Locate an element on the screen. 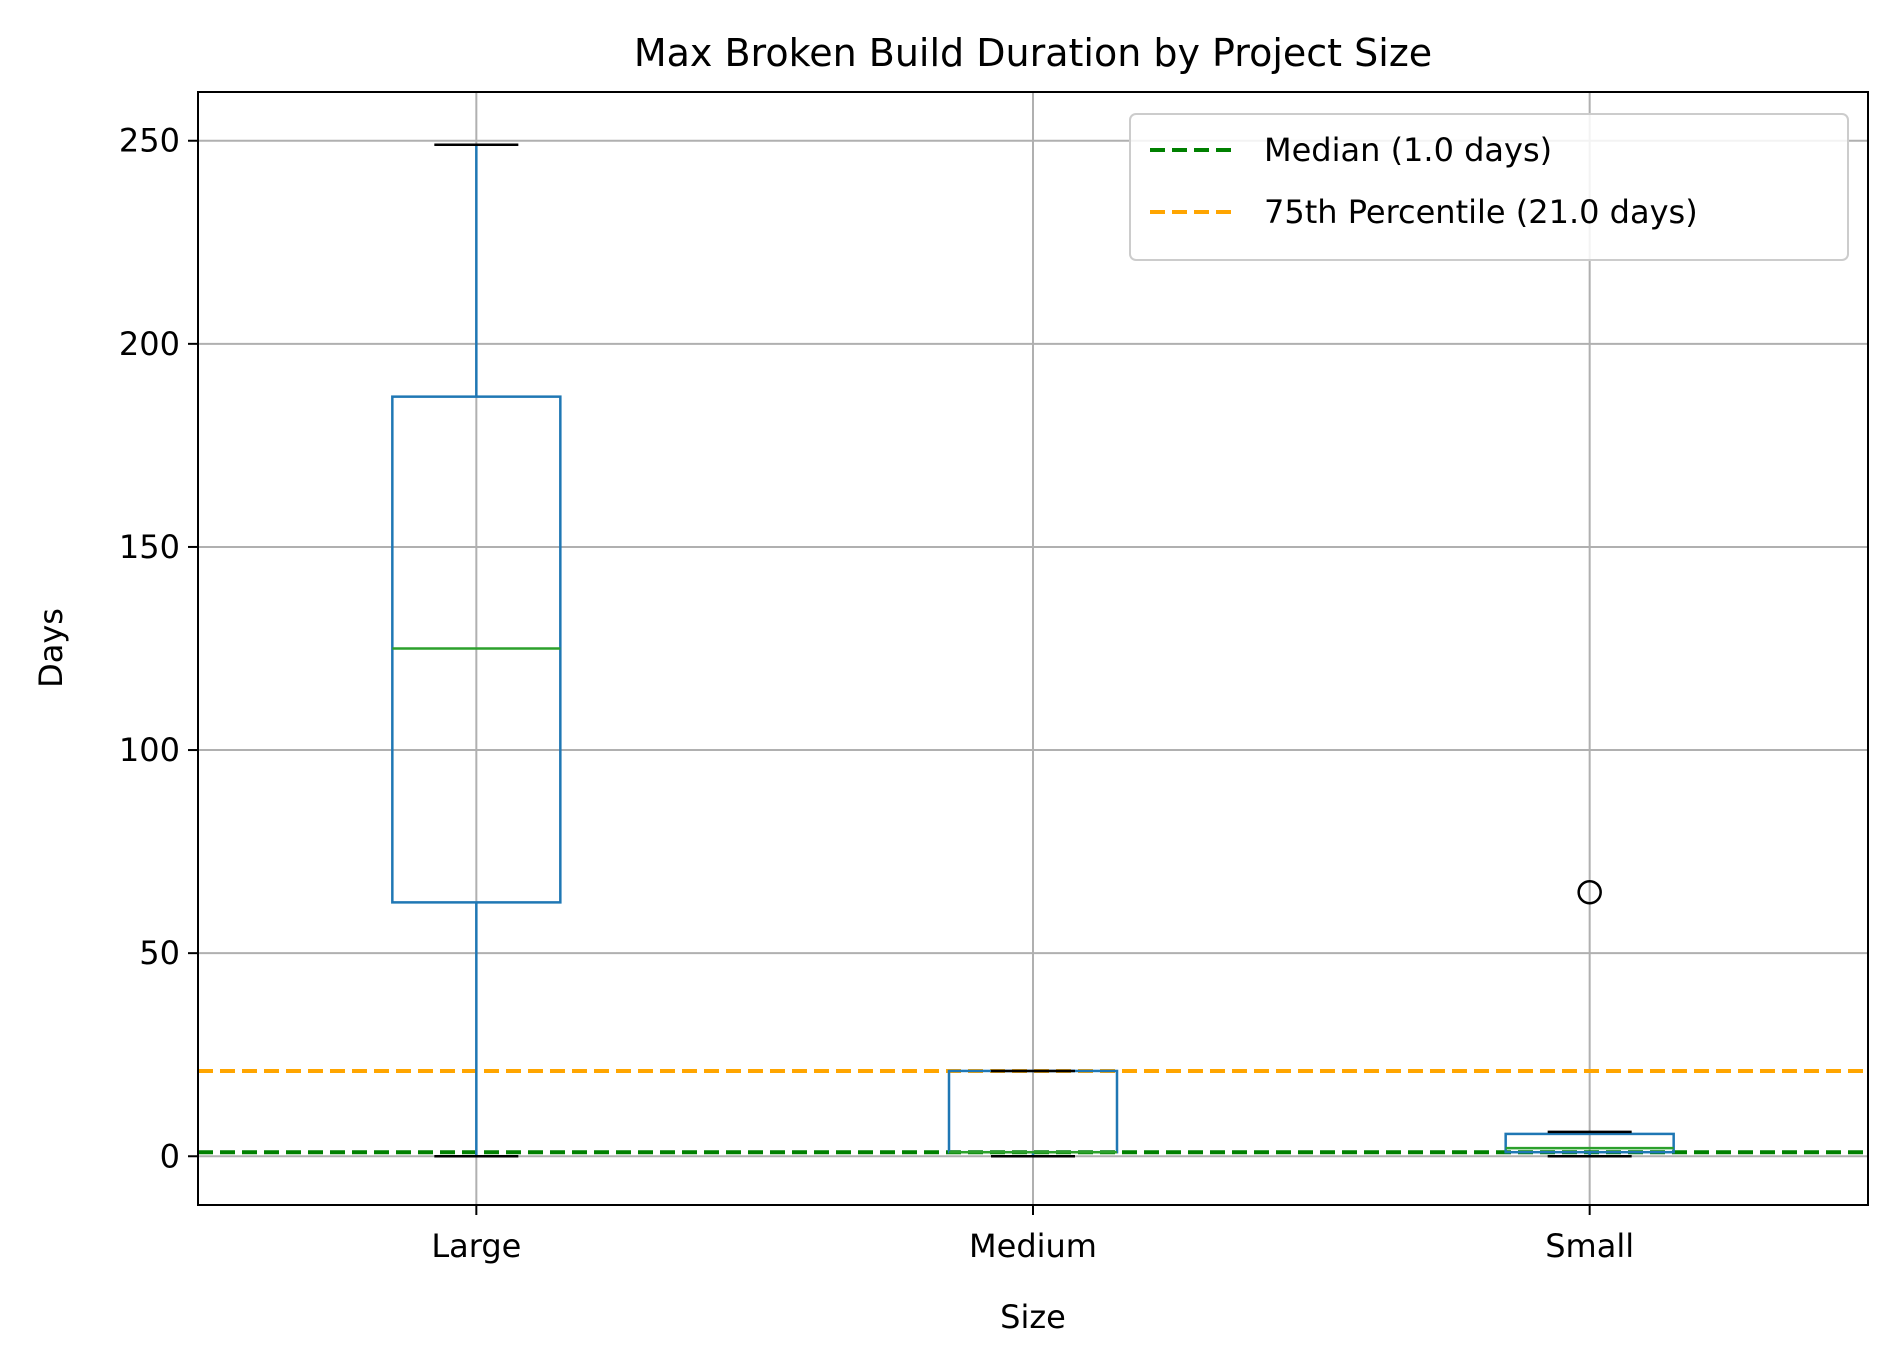  x-axis-ticks: Large Medium Small is located at coordinates (1032, 1235).